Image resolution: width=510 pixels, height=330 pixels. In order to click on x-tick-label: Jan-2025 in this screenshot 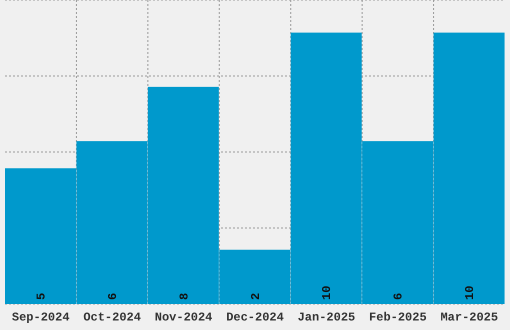, I will do `click(327, 317)`.